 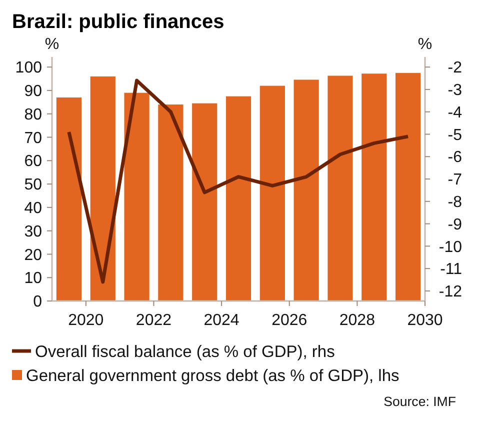 I want to click on y2-tick-label: -9, so click(x=455, y=225).